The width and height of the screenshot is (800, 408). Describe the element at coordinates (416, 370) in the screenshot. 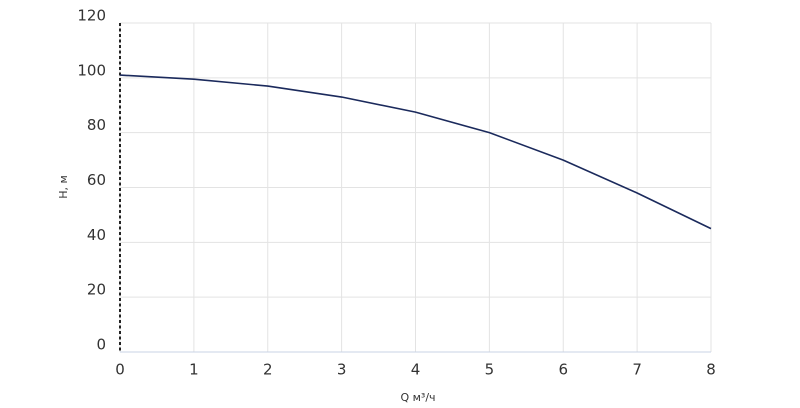

I see `x-tick-label: 4` at that location.